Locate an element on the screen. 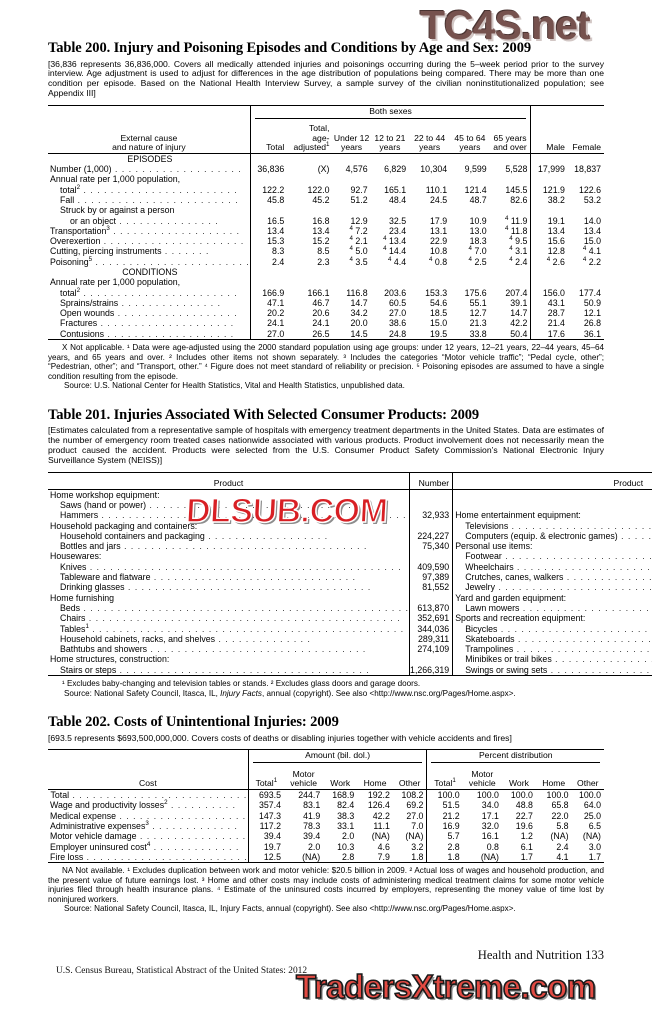 This screenshot has height=1024, width=652. cell: 24.5 is located at coordinates (439, 199).